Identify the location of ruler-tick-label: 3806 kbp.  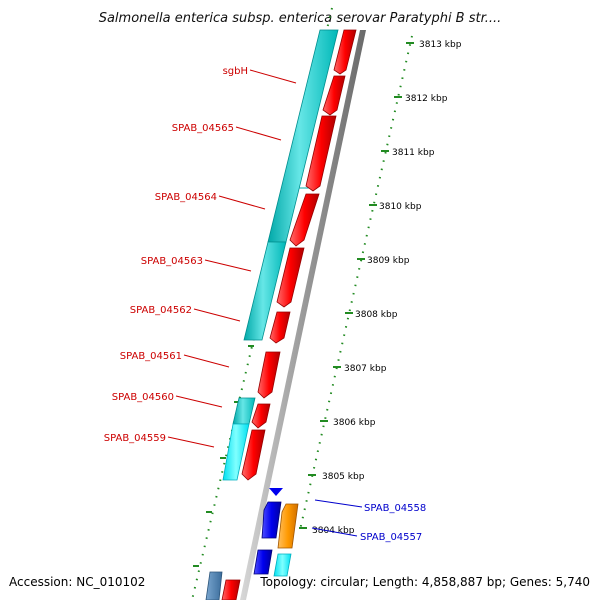
(354, 423).